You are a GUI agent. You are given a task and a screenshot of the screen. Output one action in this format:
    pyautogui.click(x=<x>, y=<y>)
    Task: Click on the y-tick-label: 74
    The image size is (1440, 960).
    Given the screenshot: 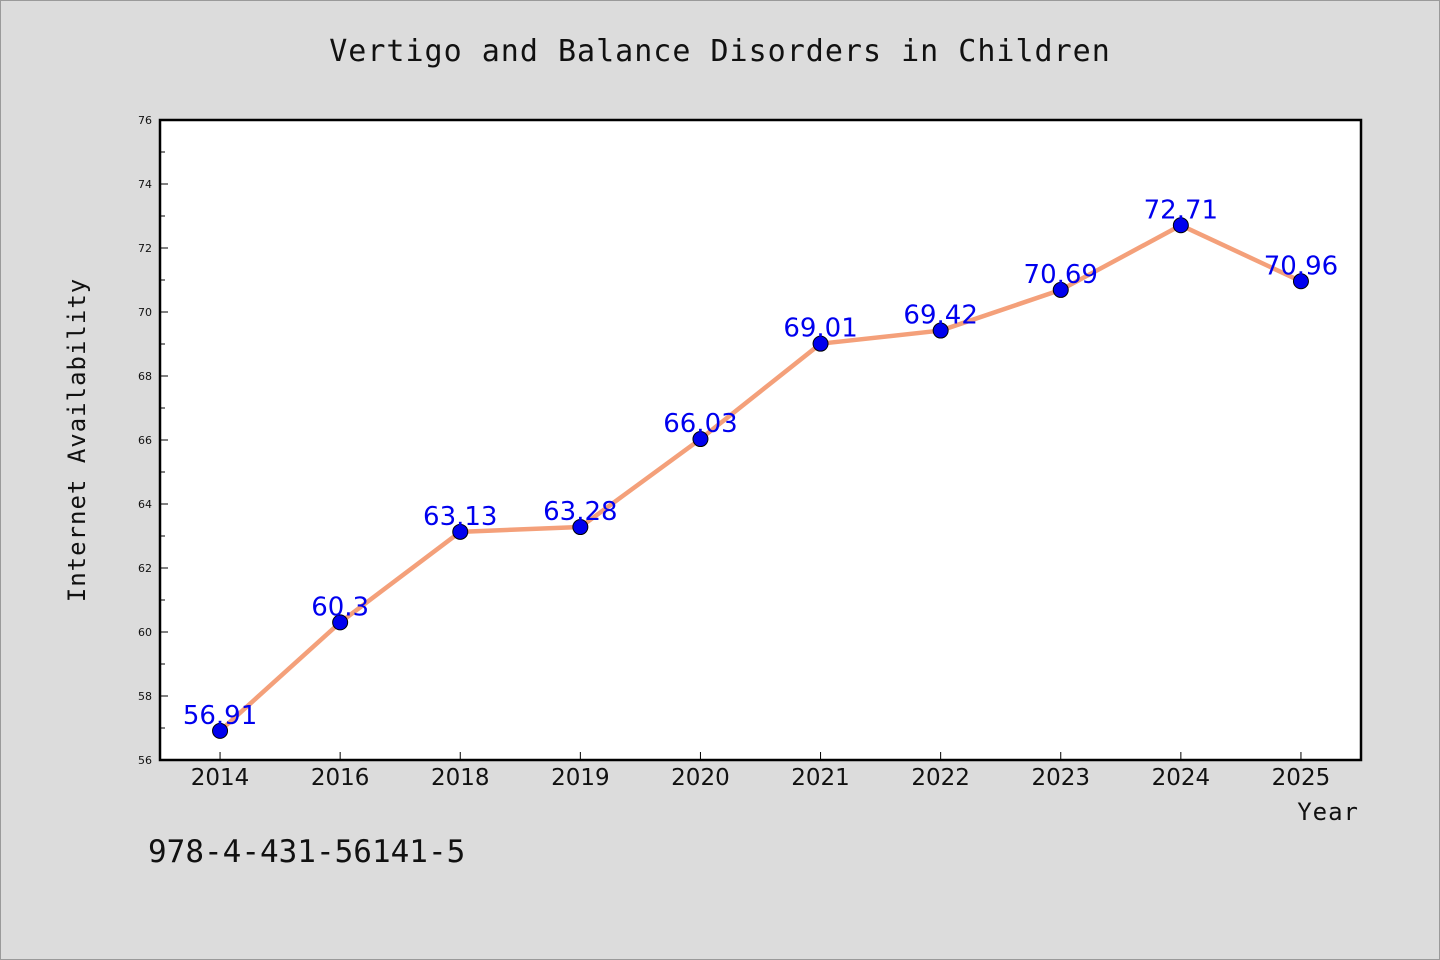 What is the action you would take?
    pyautogui.click(x=145, y=184)
    